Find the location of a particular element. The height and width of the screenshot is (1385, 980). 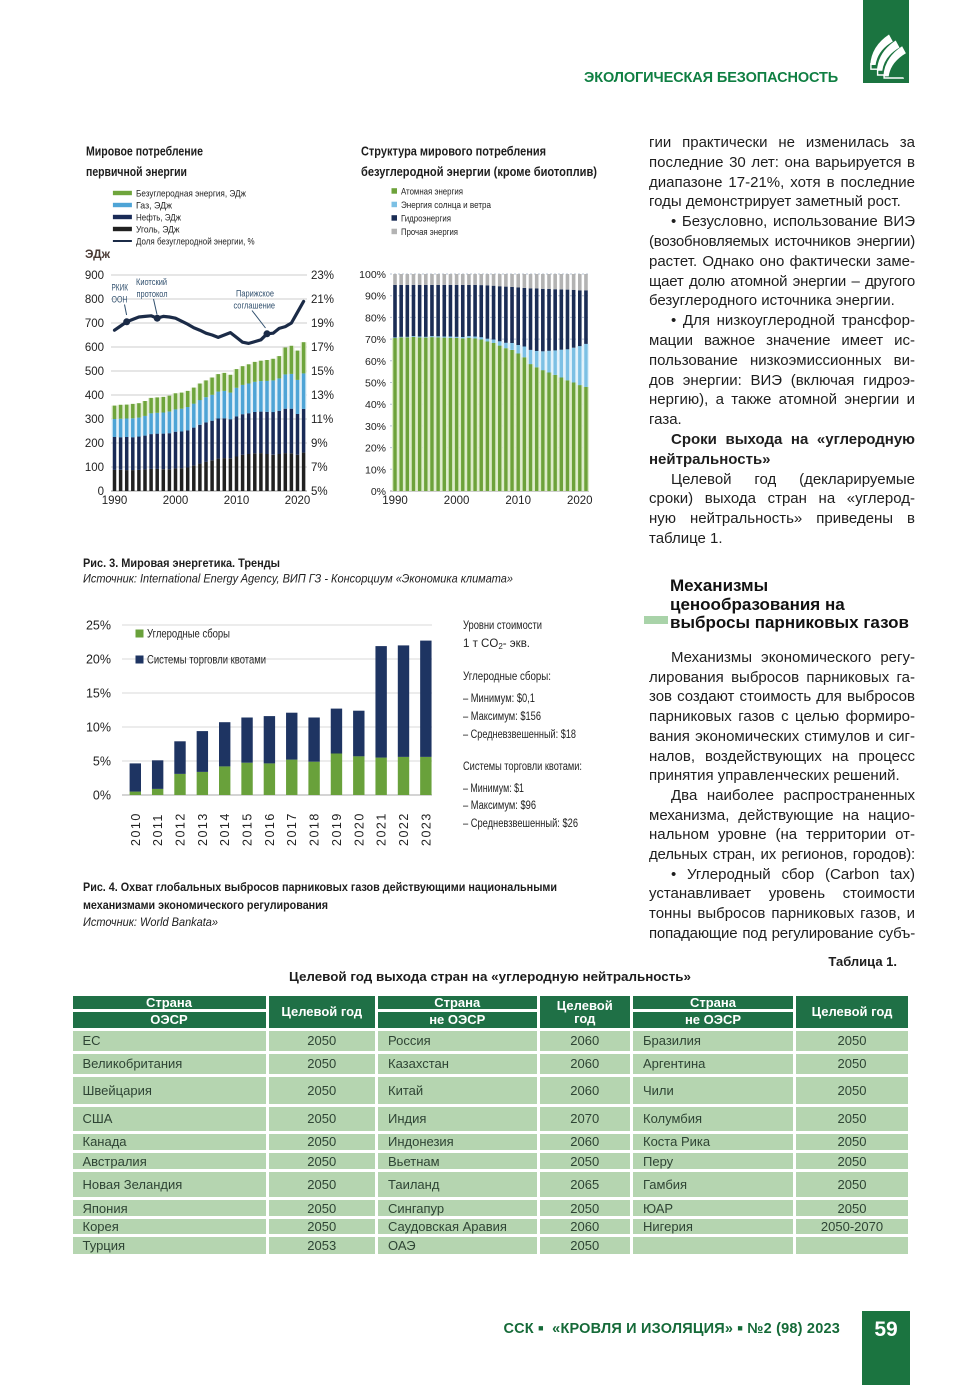

svg-text: 9% is located at coordinates (319, 444).